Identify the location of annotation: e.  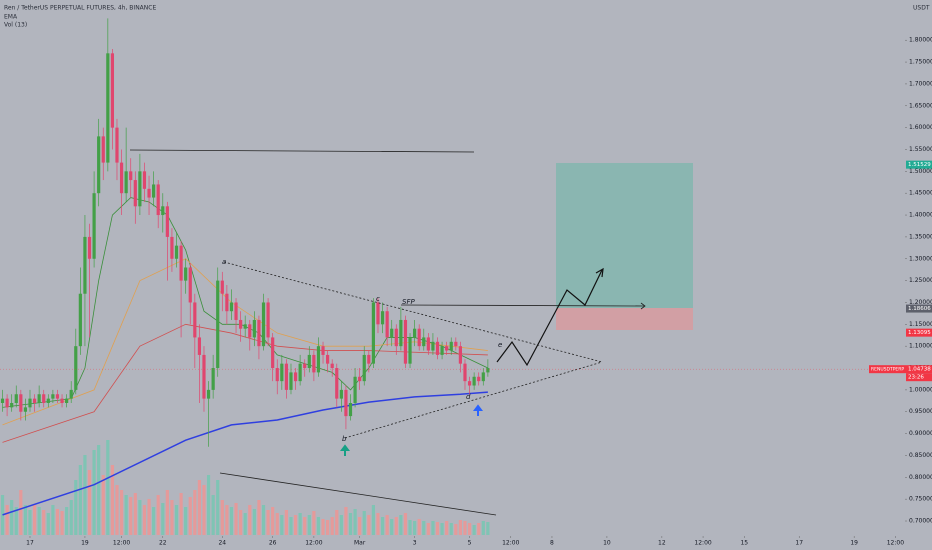
(500, 345).